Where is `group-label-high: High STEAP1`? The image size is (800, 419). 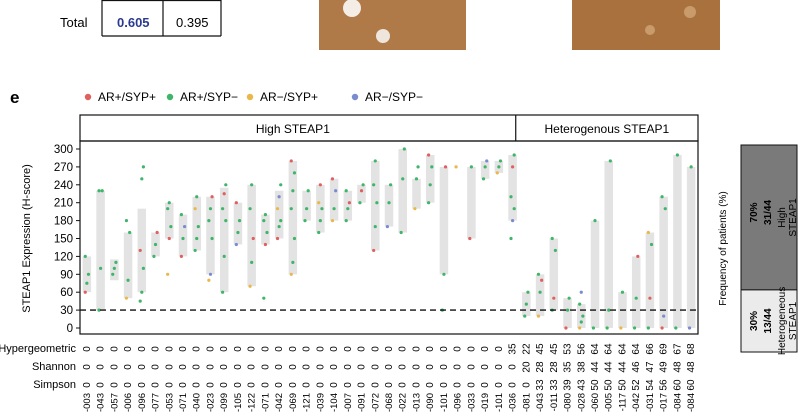
group-label-high: High STEAP1 is located at coordinates (293, 129).